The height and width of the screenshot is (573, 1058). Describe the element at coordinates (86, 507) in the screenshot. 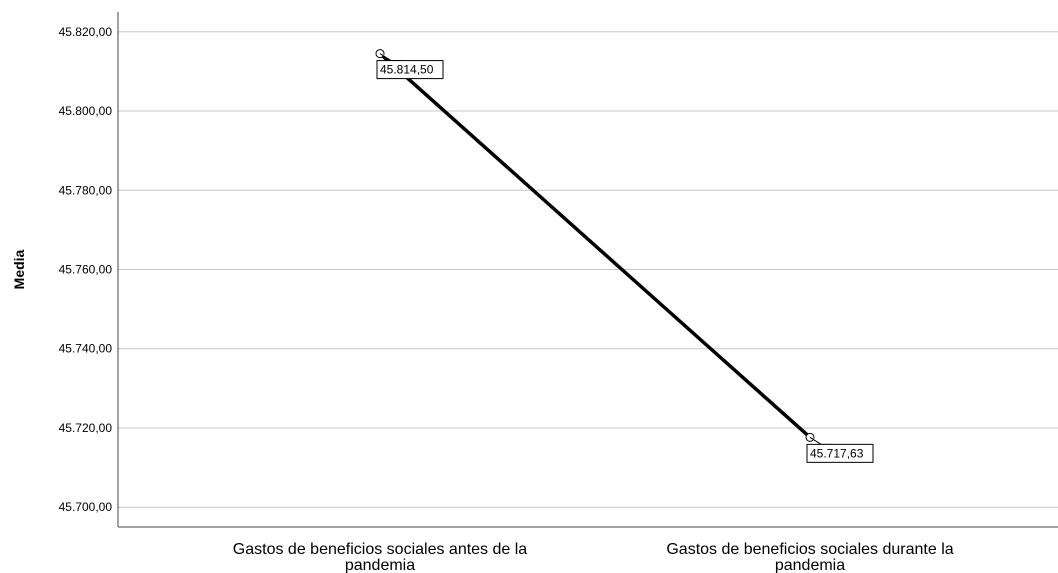

I see `y-tick-label-0: 45.700,00` at that location.